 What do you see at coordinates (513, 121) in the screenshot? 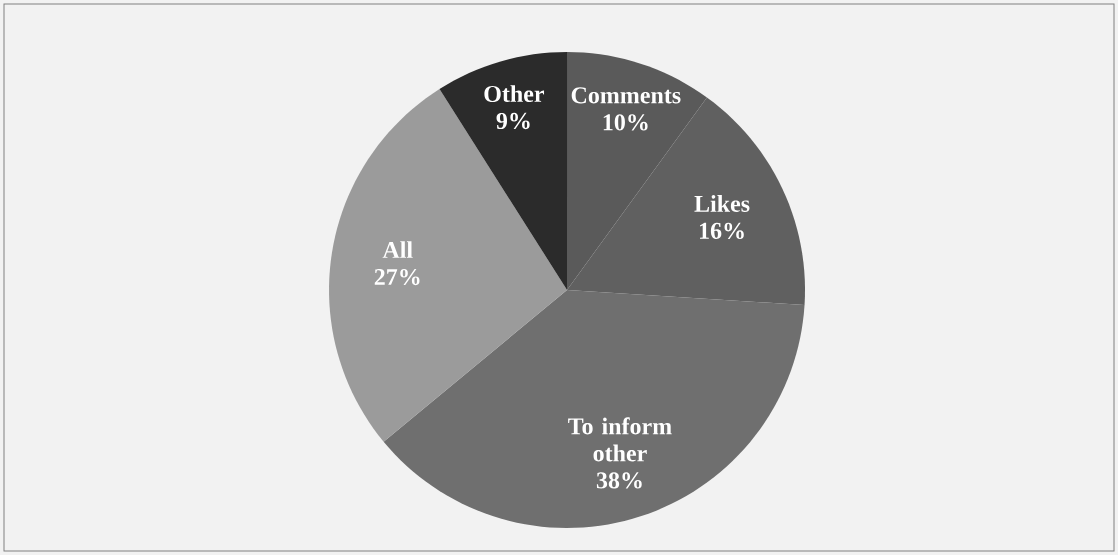
I see `data-label: 9%` at bounding box center [513, 121].